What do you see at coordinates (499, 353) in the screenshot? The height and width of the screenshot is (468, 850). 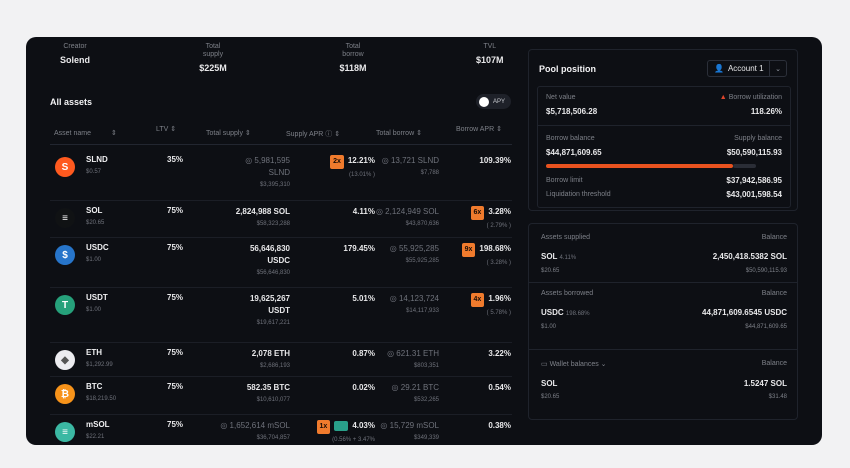 I see `asset-borrow-apr: 3.22%` at bounding box center [499, 353].